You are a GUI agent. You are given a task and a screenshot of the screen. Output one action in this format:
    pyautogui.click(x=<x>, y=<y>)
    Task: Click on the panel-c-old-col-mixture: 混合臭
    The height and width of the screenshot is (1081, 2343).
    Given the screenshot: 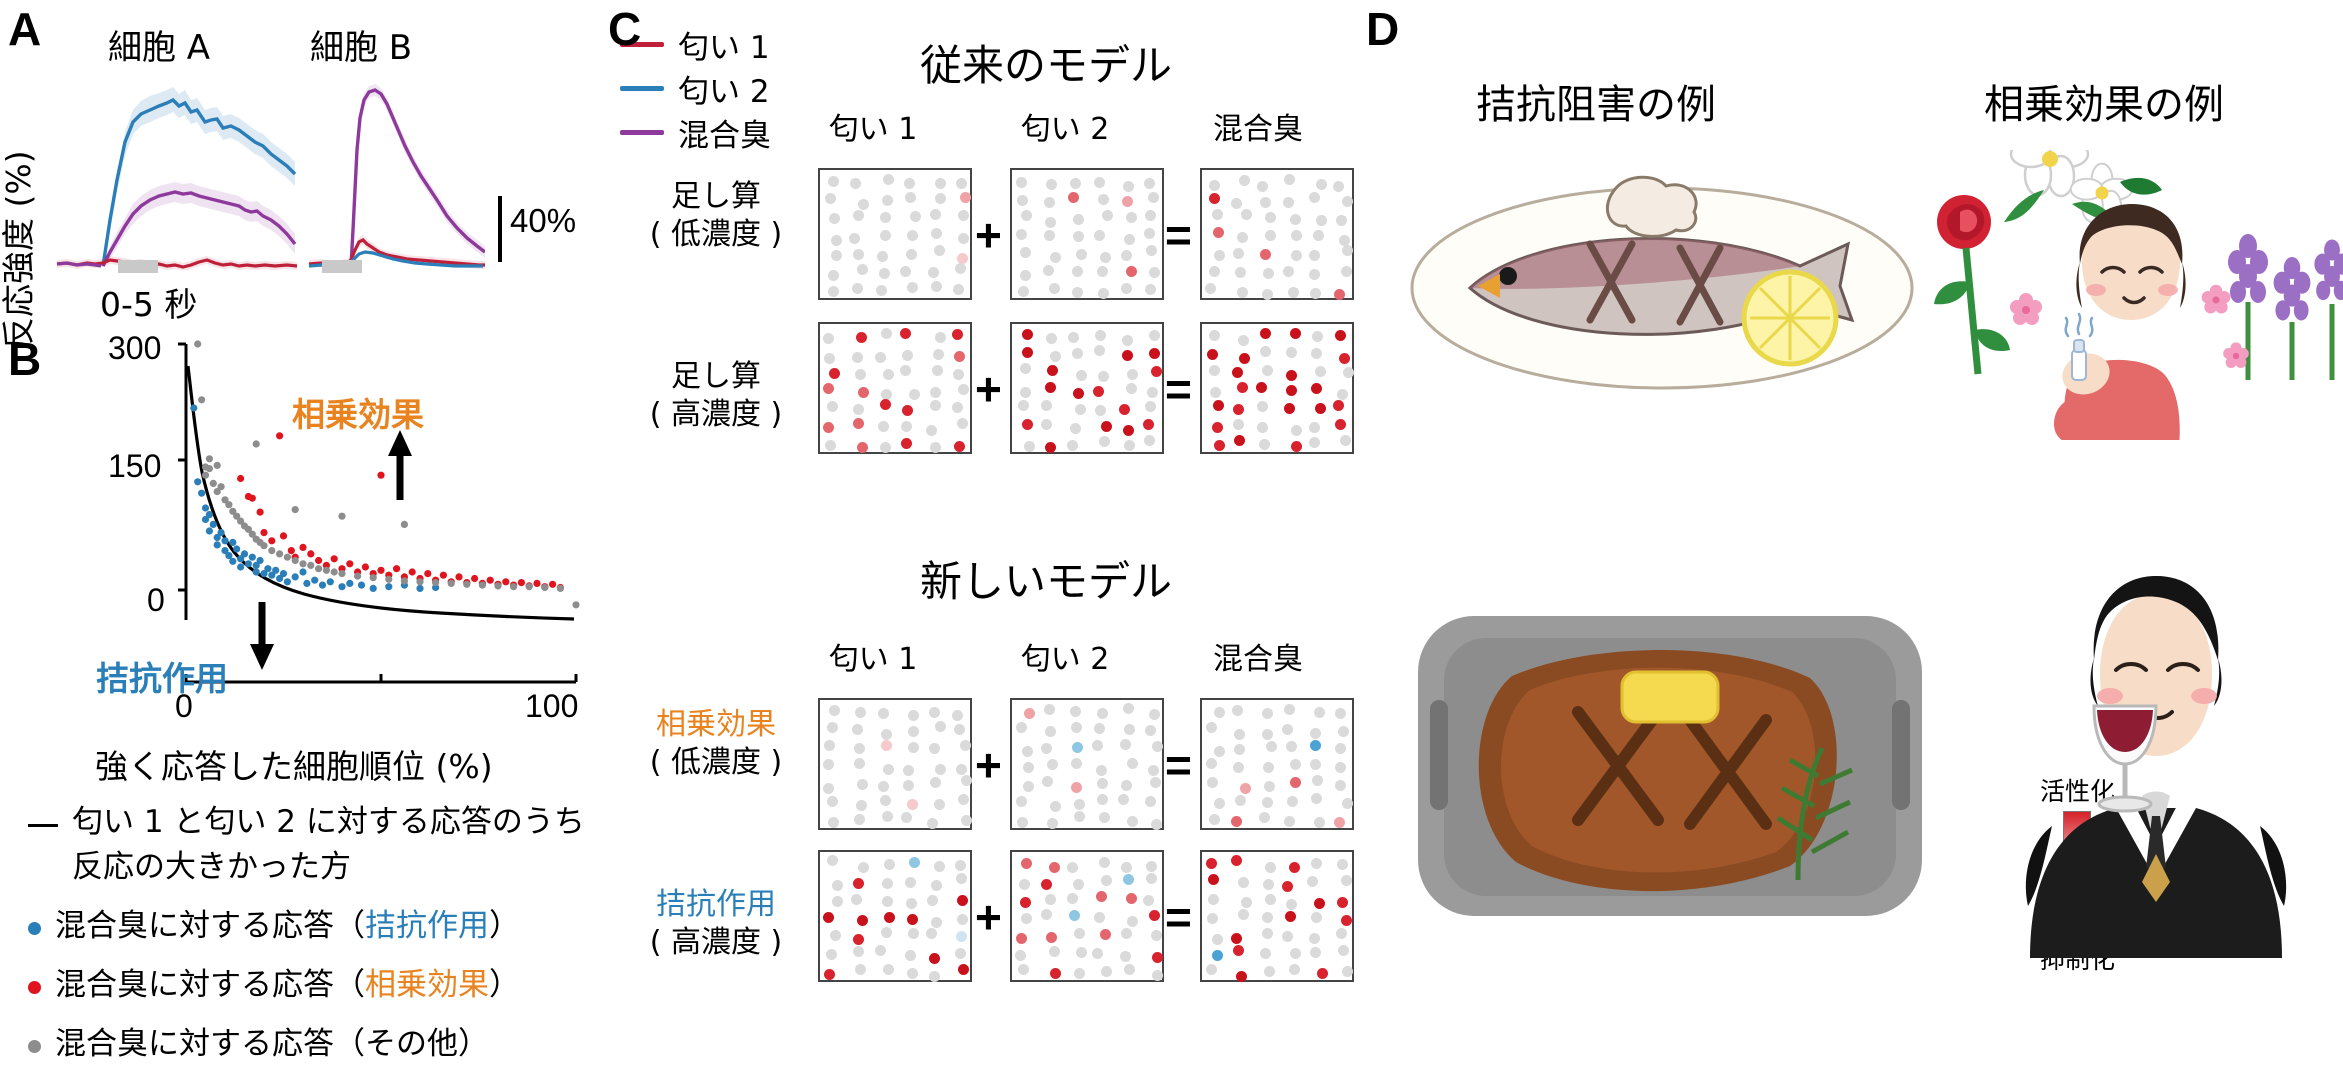 What is the action you would take?
    pyautogui.click(x=1258, y=129)
    